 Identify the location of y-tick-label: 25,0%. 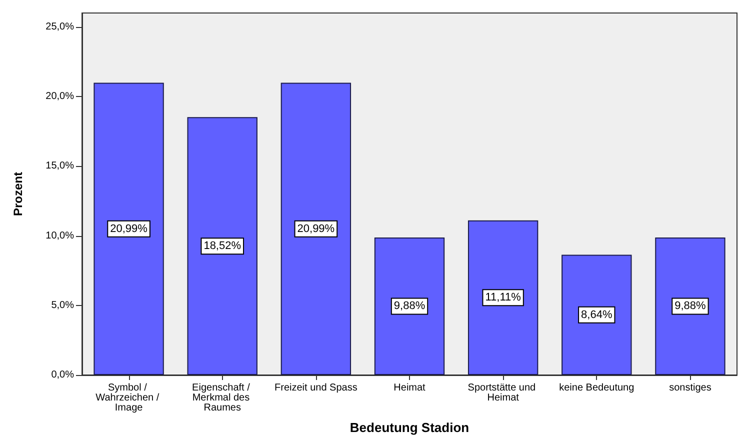
(60, 26).